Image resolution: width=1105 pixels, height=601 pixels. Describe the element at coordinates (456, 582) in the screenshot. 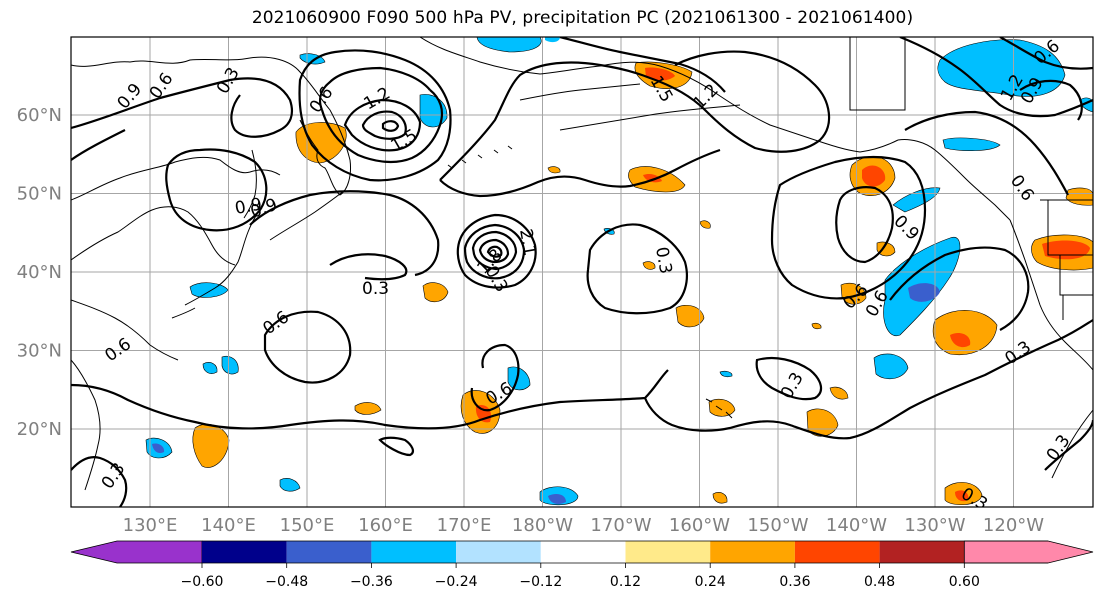

I see `colorbar-label: −0.24` at that location.